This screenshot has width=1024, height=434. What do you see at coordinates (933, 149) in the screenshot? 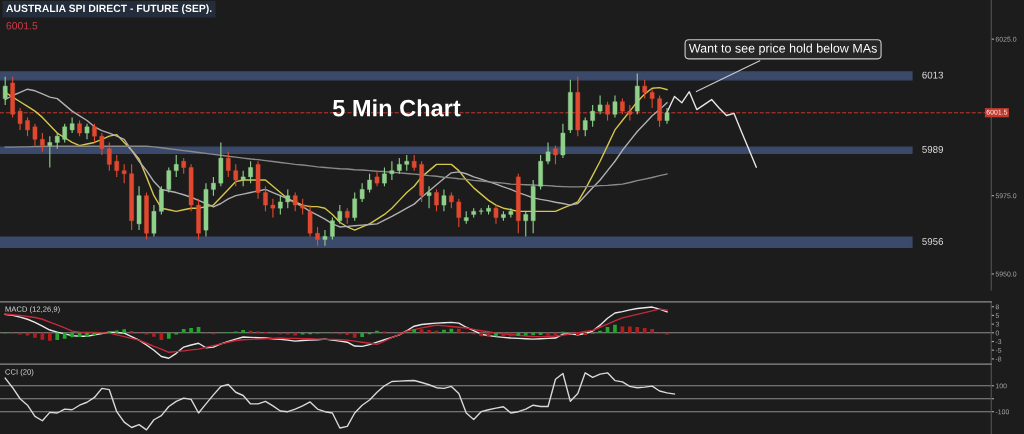
I see `band-label: 5989` at bounding box center [933, 149].